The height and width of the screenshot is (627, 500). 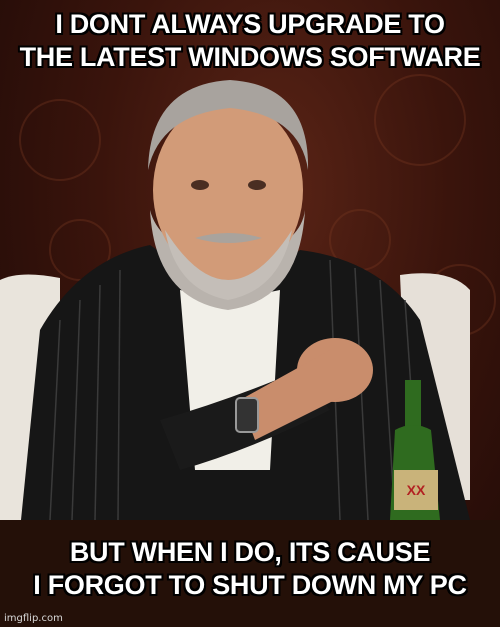 What do you see at coordinates (228, 238) in the screenshot?
I see `mustache` at bounding box center [228, 238].